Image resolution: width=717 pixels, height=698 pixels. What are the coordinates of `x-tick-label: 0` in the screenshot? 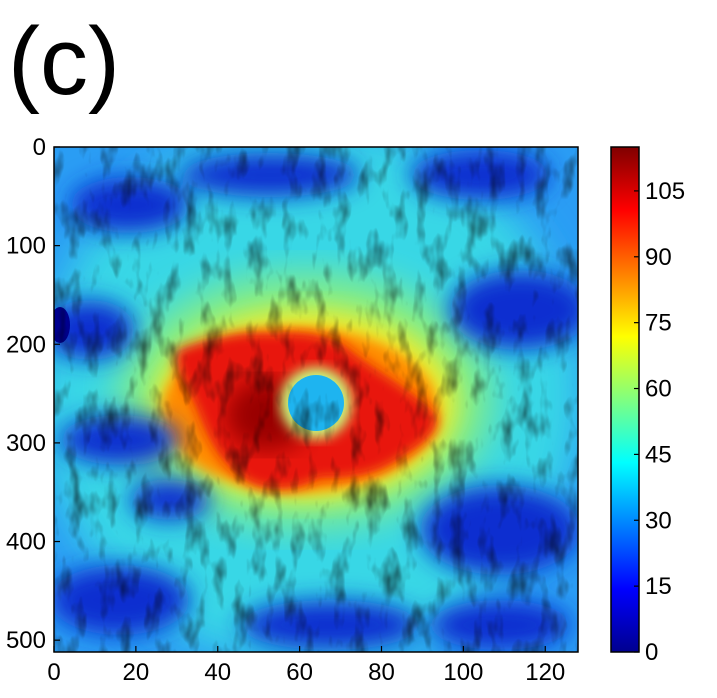 It's located at (53, 672).